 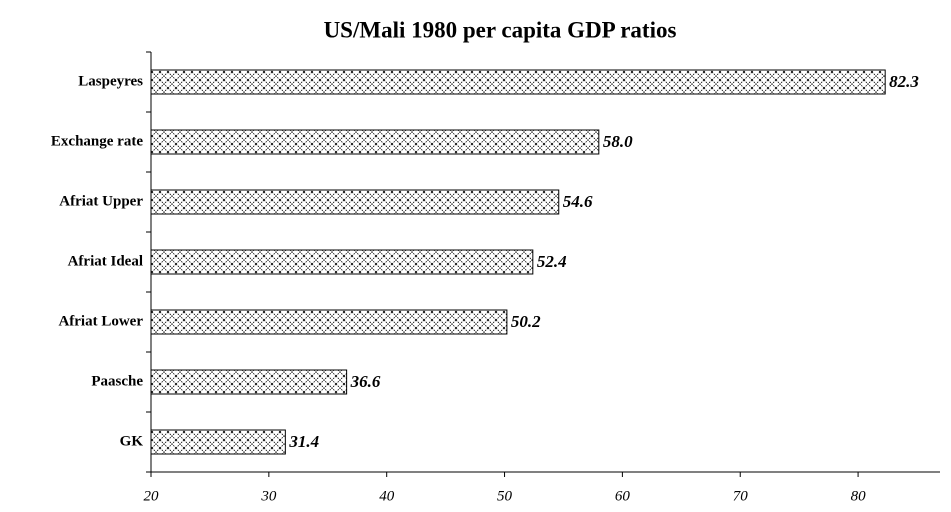 I want to click on y-tick-label: Paasche, so click(x=117, y=381).